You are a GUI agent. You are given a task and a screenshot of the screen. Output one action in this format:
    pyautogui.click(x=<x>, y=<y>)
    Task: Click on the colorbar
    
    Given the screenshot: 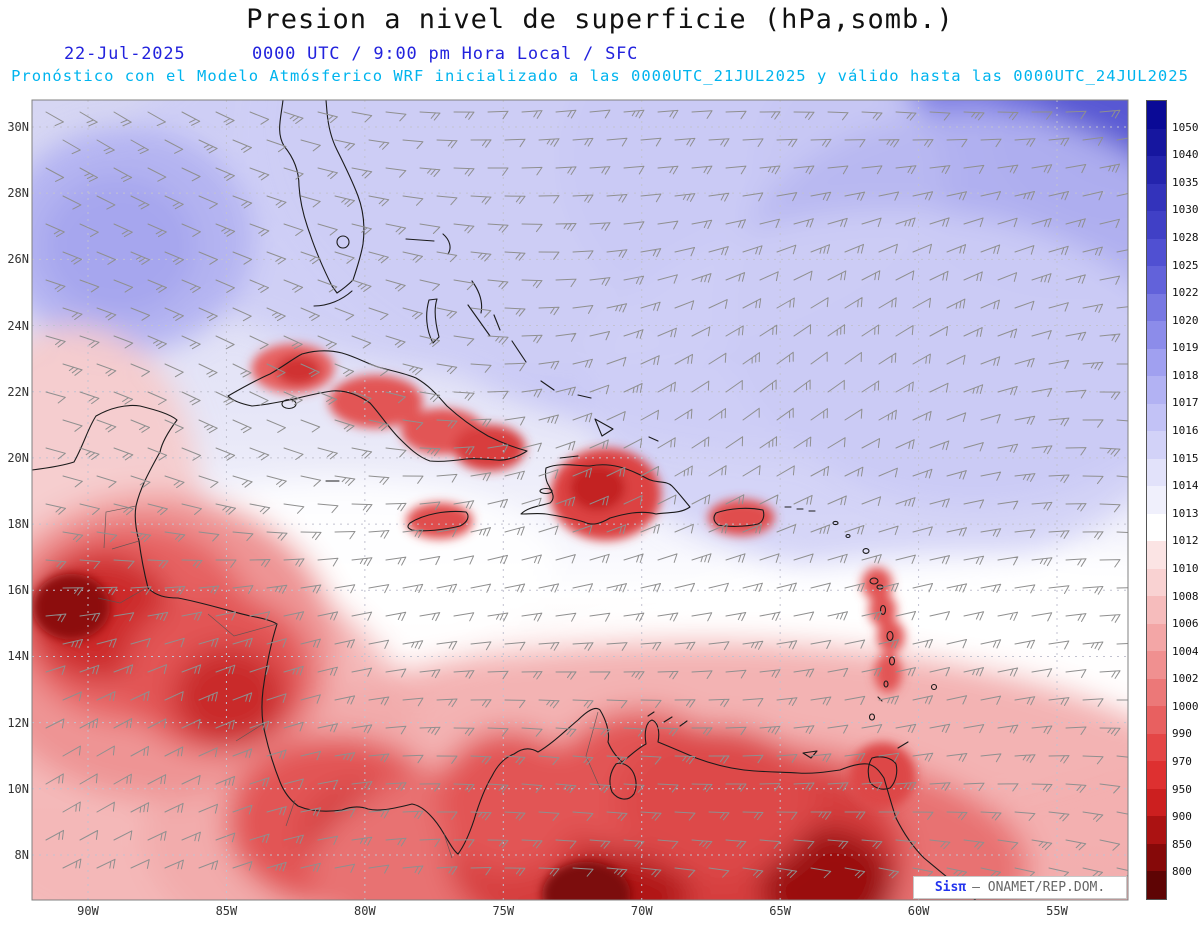 What is the action you would take?
    pyautogui.click(x=1156, y=500)
    